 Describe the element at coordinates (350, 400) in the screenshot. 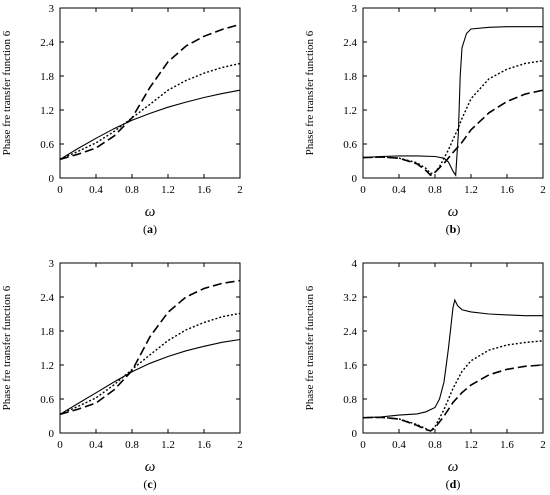

I see `y-tick-label: 0.8` at that location.